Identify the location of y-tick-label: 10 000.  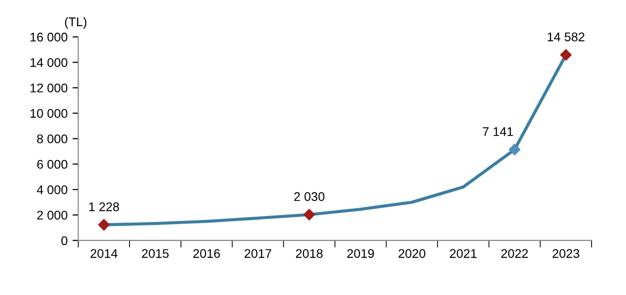
(49, 113).